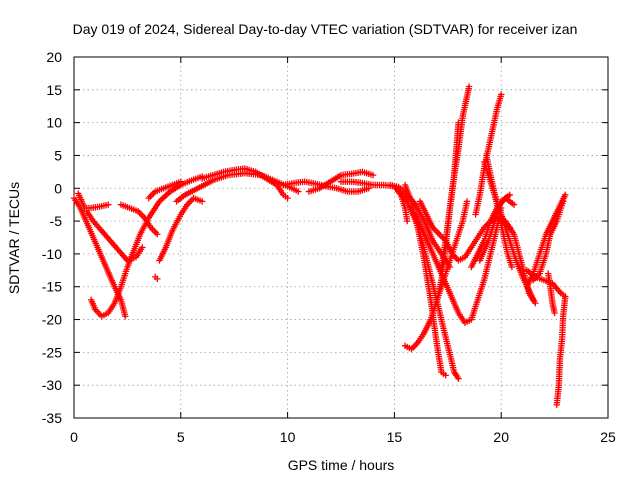  What do you see at coordinates (54, 123) in the screenshot?
I see `y-tick-label: 10` at bounding box center [54, 123].